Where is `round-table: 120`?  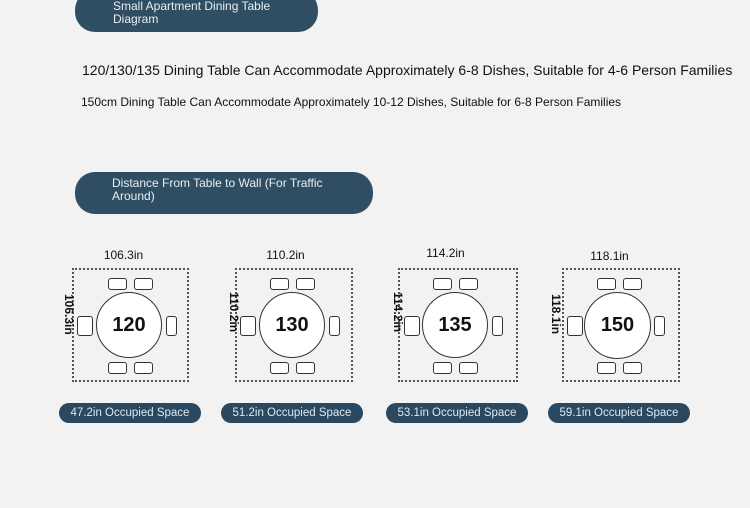
round-table: 120 is located at coordinates (129, 325).